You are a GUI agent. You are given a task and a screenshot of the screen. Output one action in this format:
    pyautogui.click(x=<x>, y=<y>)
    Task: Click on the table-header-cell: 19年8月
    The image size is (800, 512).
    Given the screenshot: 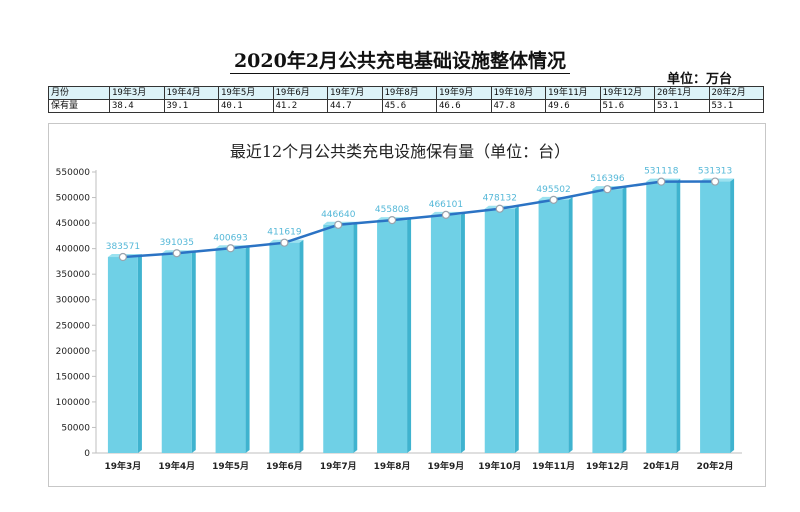 What is the action you would take?
    pyautogui.click(x=409, y=93)
    